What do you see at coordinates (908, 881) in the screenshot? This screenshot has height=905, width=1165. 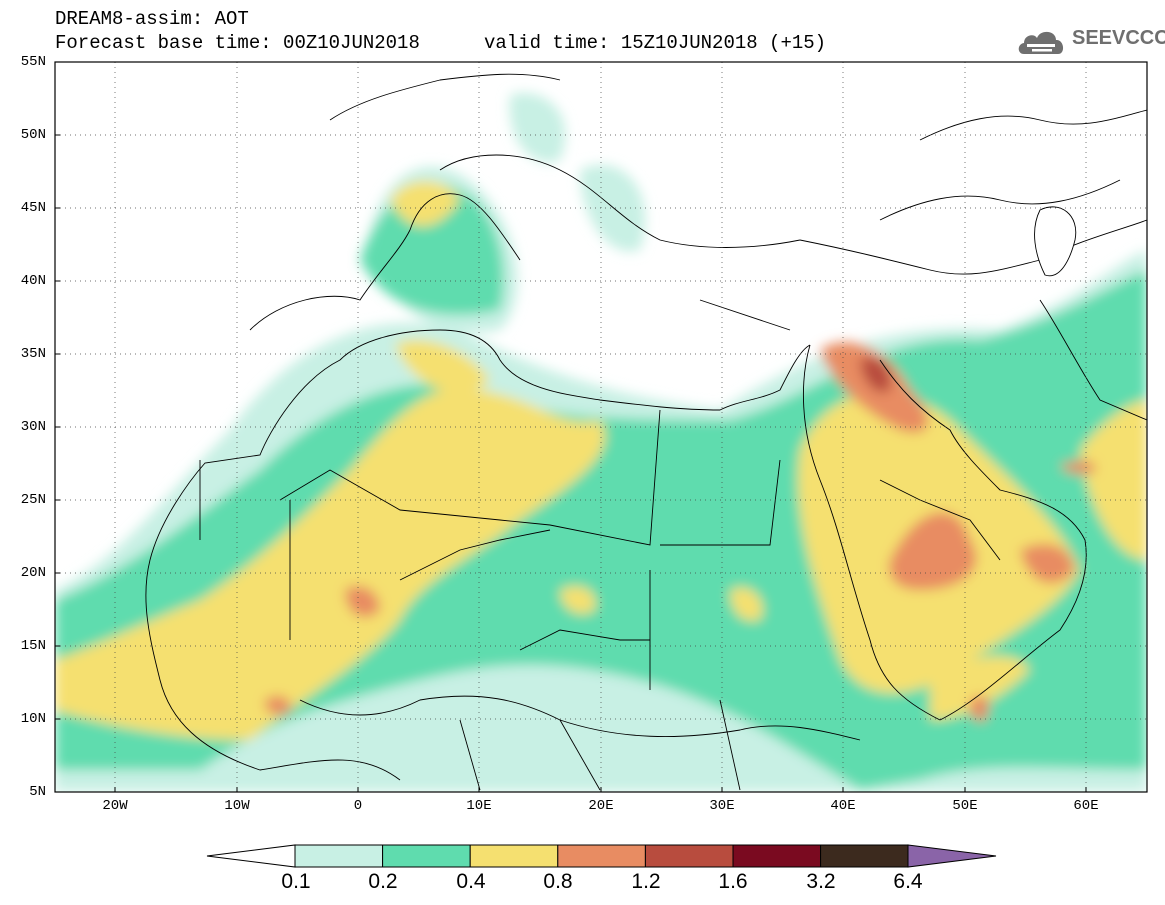 I see `colorbar-label: 6.4` at bounding box center [908, 881].